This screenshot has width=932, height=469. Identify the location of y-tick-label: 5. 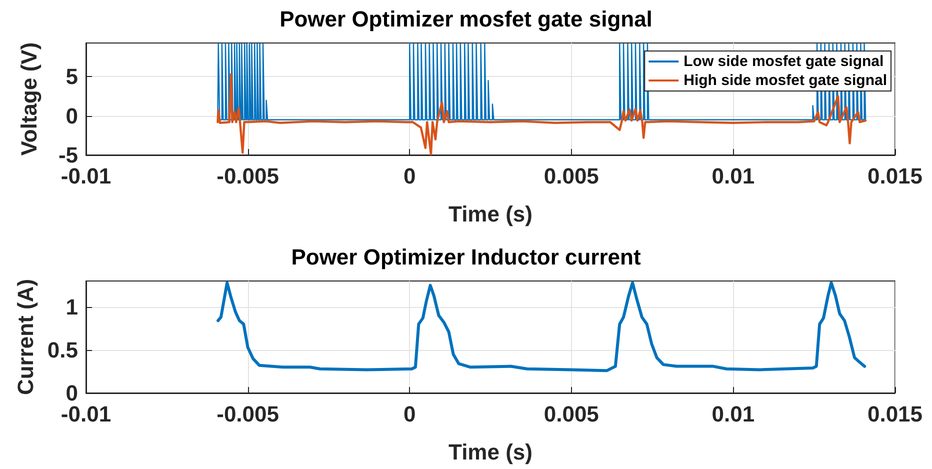
(72, 77).